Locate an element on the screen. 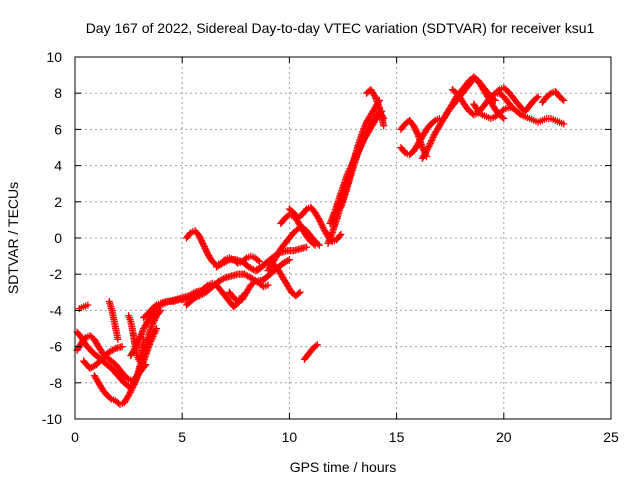  y-tick-label: 2 is located at coordinates (58, 202).